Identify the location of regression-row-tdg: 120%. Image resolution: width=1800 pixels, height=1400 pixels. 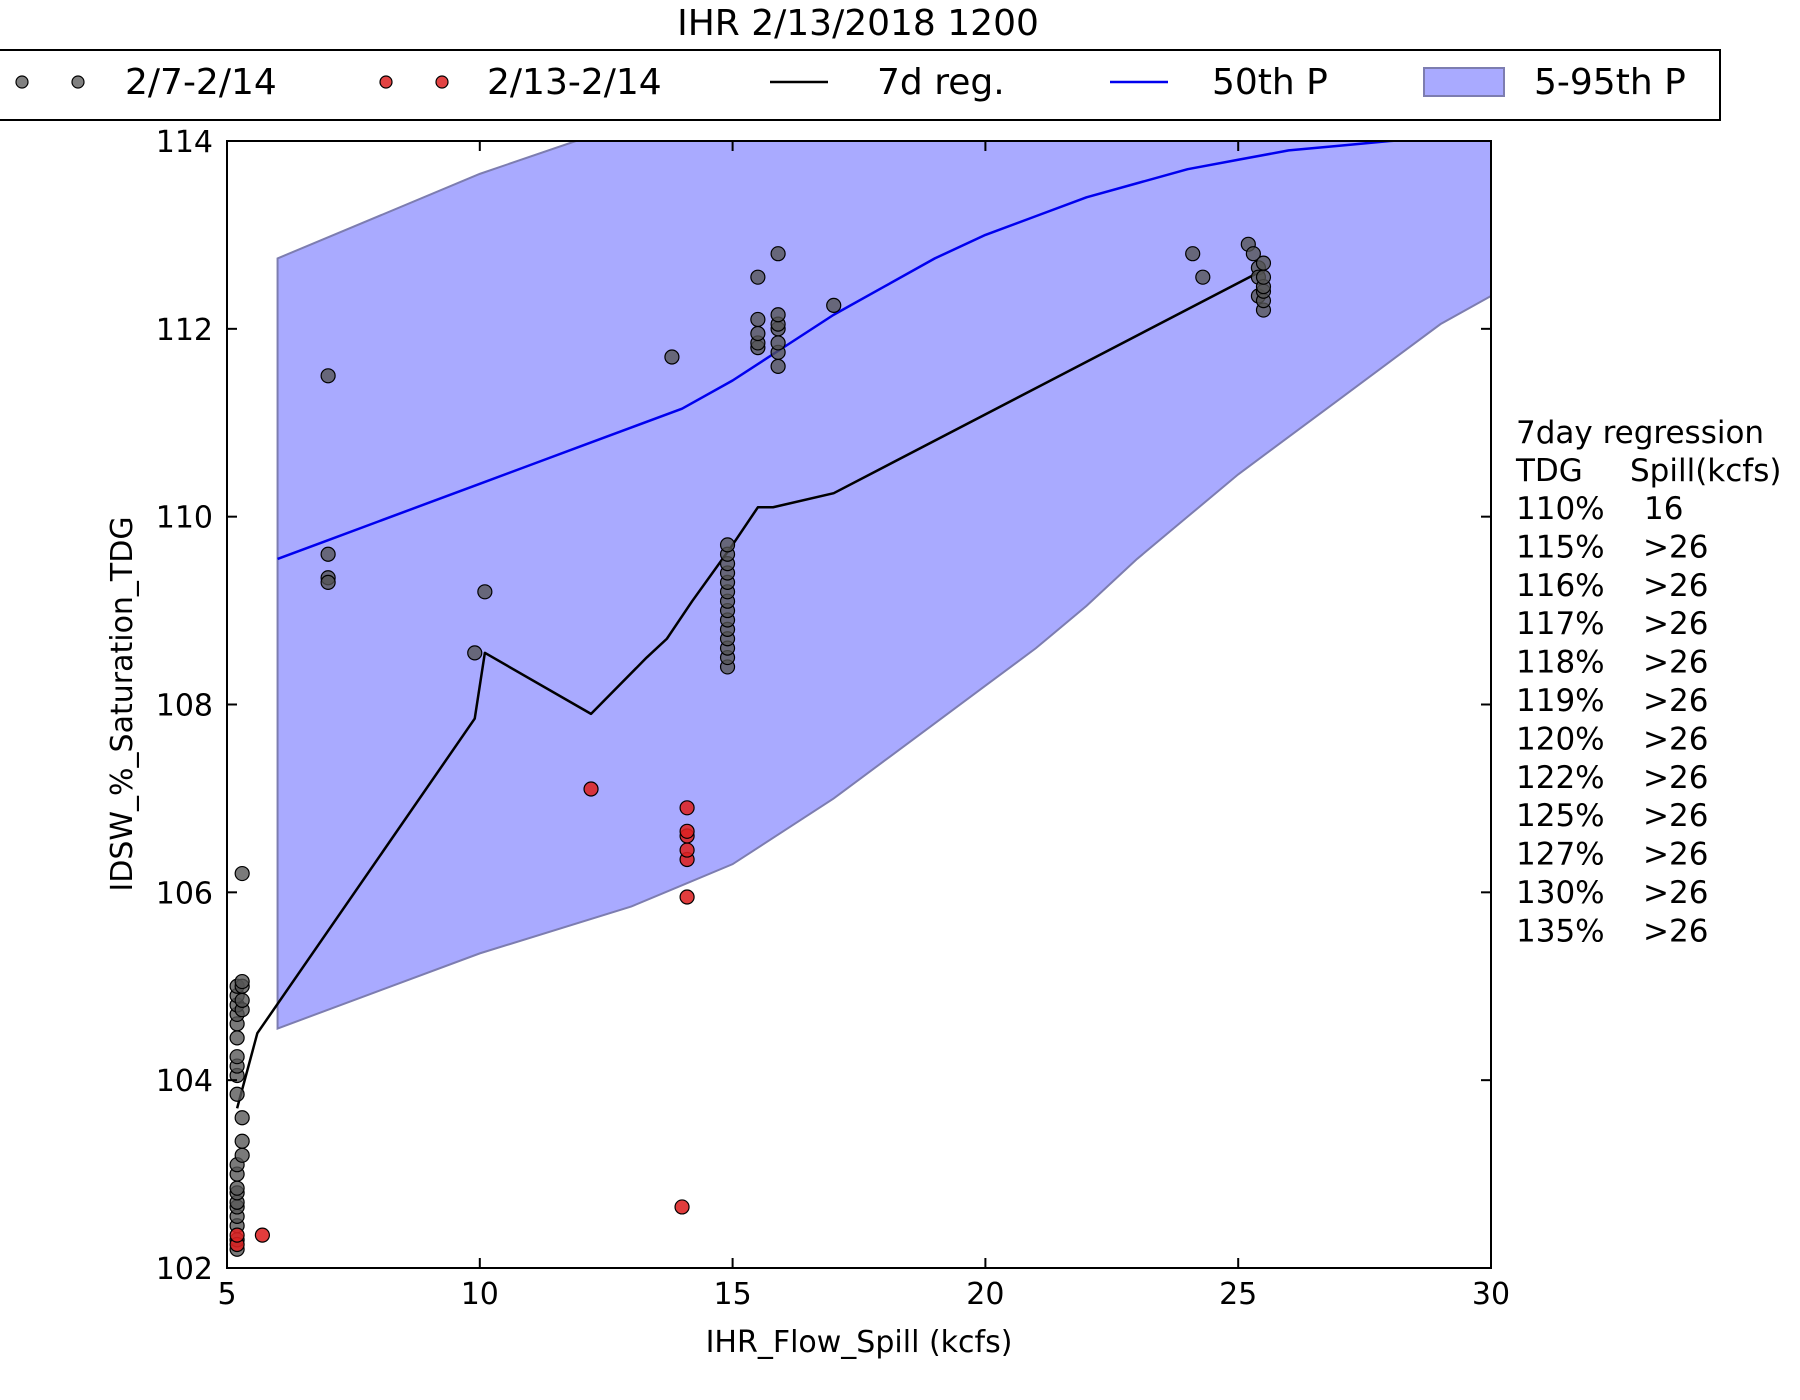
(1560, 739).